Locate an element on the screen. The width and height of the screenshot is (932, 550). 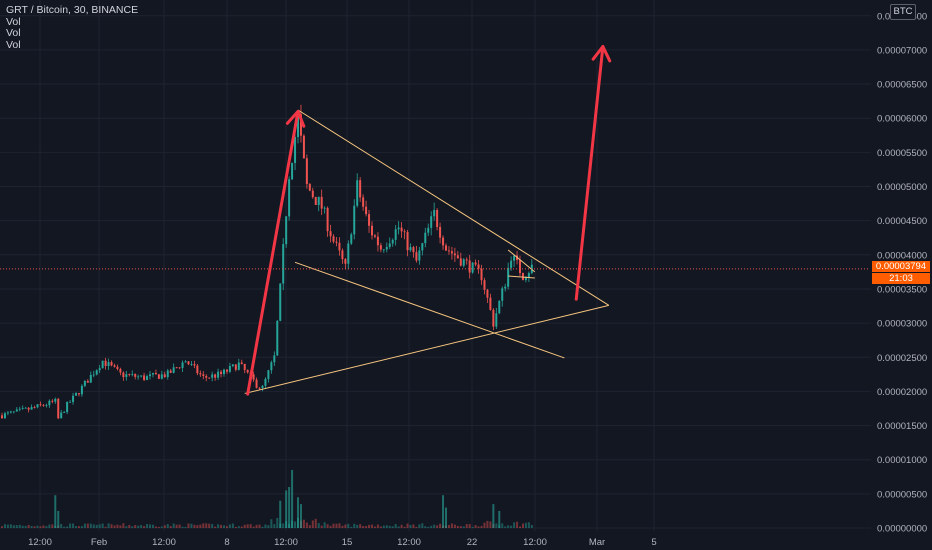
y-tick-label: 0.00006000 is located at coordinates (902, 119).